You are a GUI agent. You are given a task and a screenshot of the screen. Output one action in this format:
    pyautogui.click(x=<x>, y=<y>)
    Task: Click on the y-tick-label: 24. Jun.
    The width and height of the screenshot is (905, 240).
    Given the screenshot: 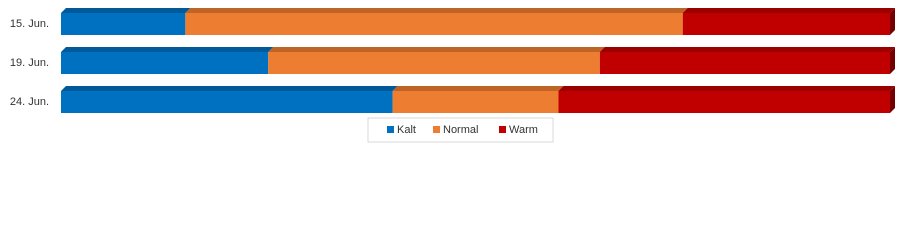 What is the action you would take?
    pyautogui.click(x=29, y=102)
    